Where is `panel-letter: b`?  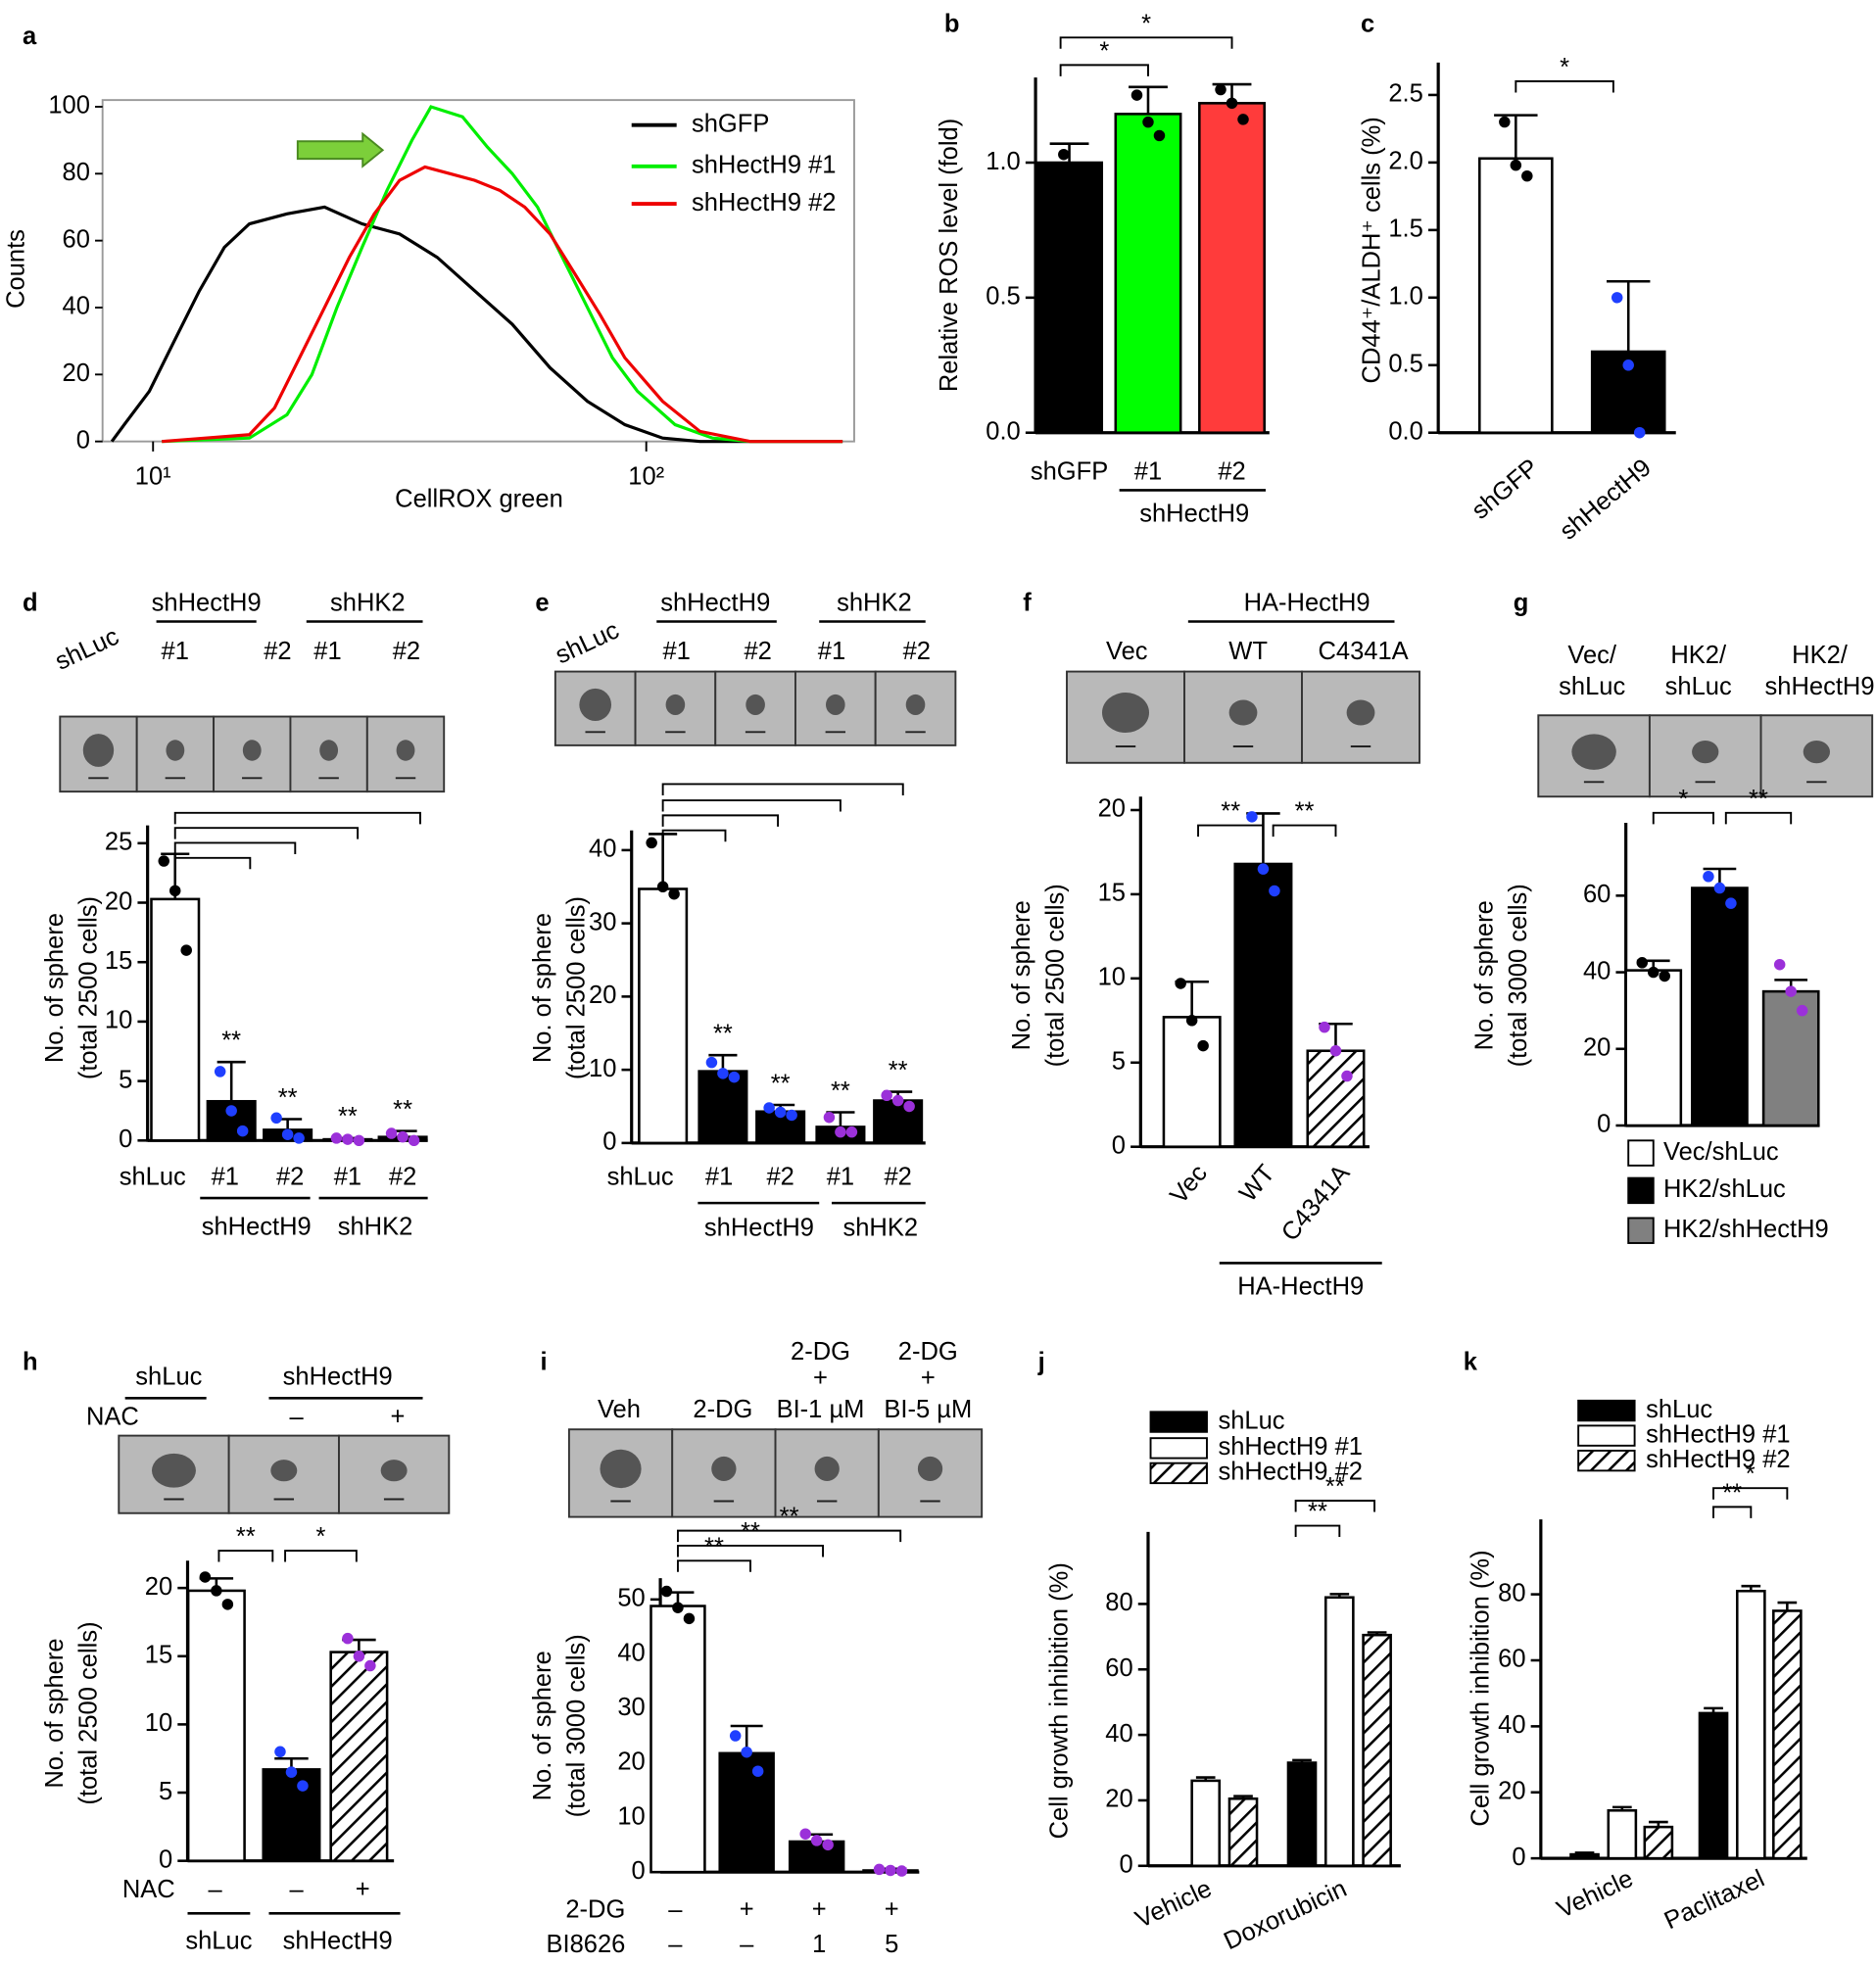 panel-letter: b is located at coordinates (952, 23).